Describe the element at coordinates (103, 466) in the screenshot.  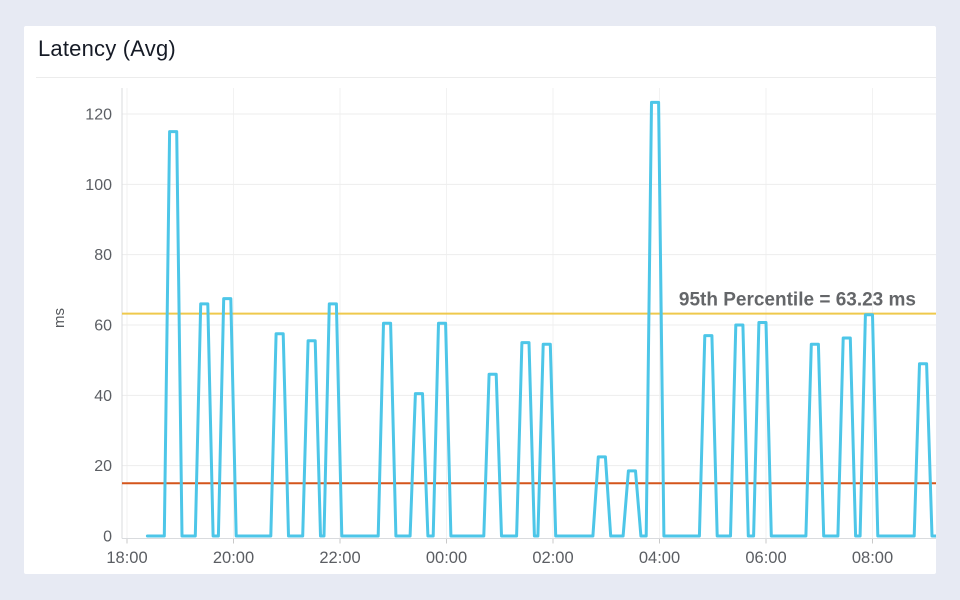
I see `y-tick-label: 20` at that location.